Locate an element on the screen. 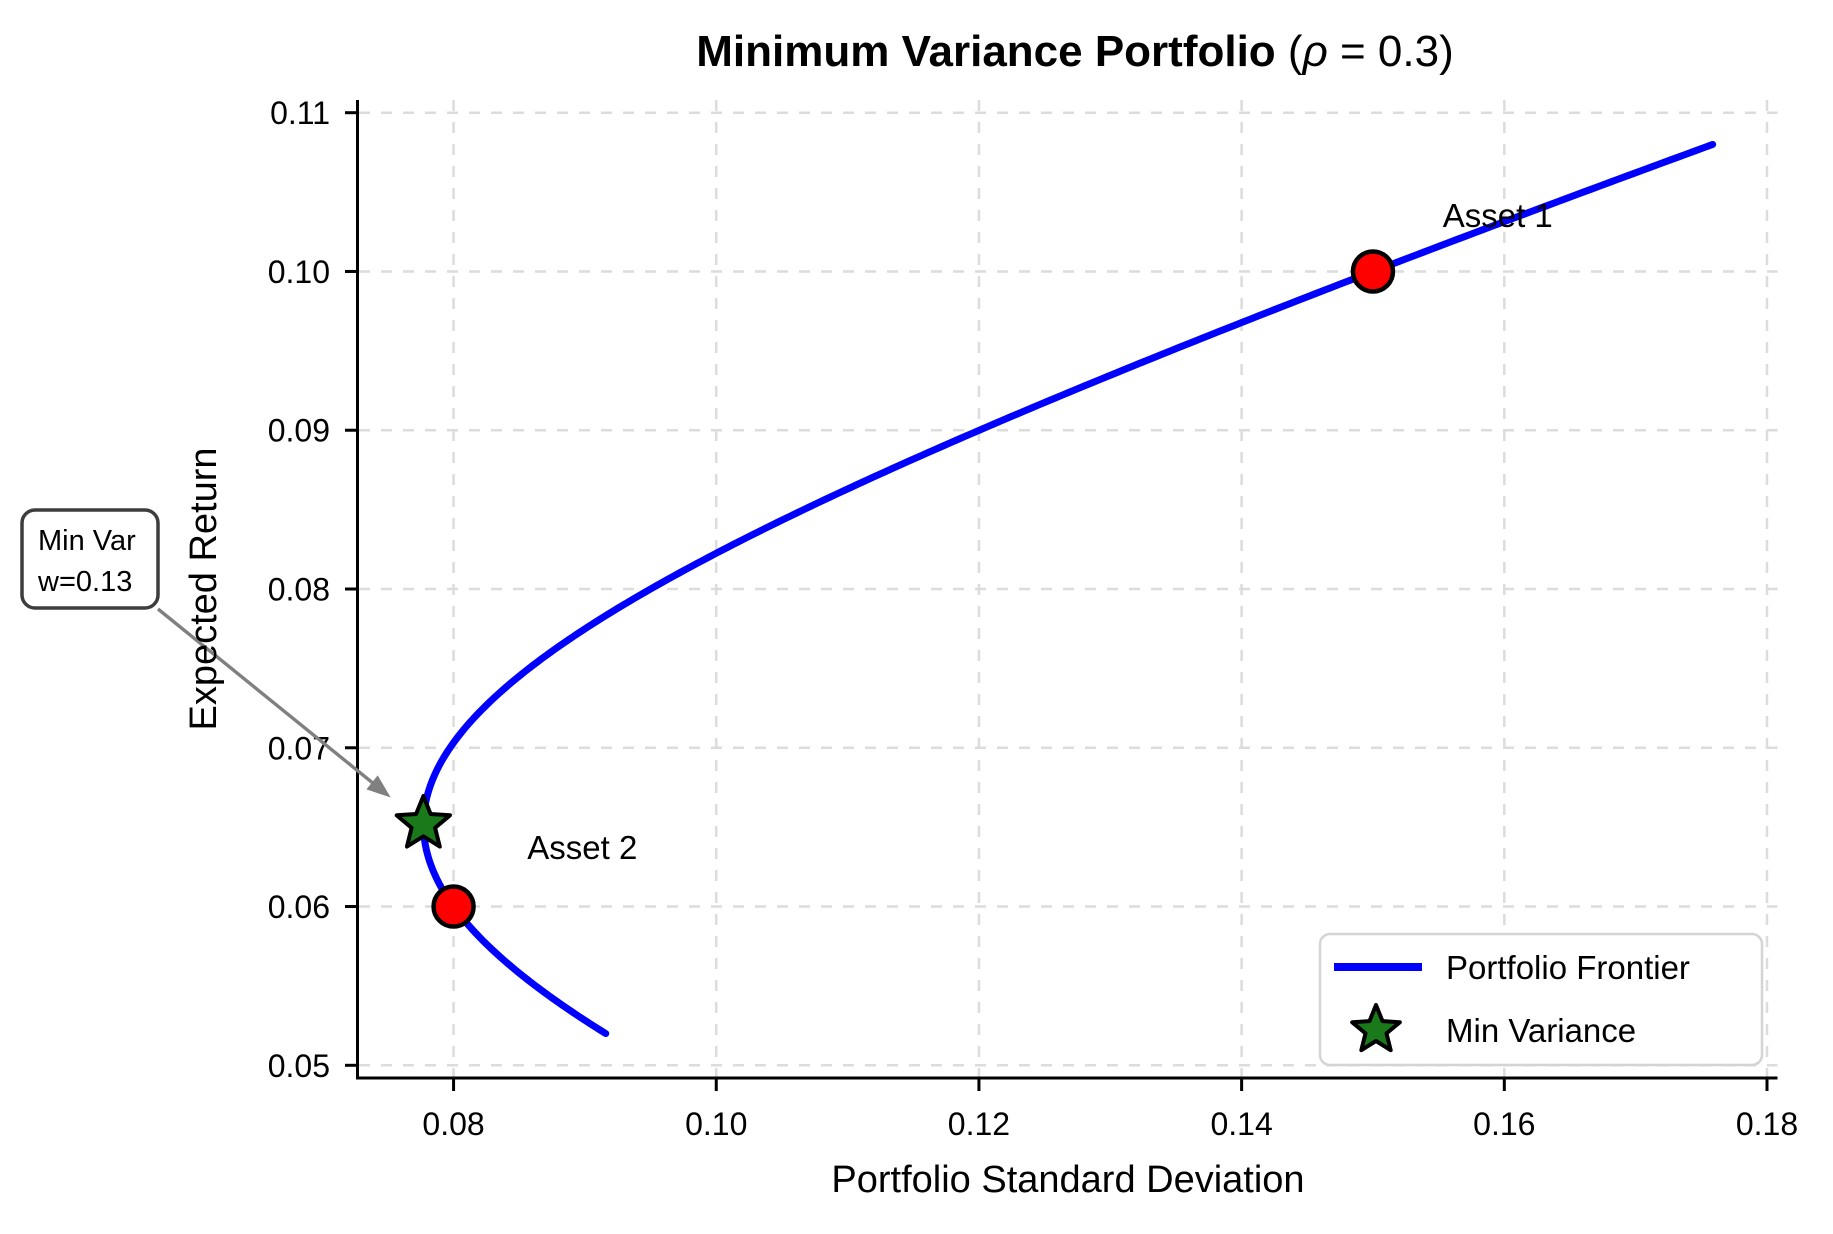 The height and width of the screenshot is (1234, 1833). minvar-annotation-arrow is located at coordinates (273, 702).